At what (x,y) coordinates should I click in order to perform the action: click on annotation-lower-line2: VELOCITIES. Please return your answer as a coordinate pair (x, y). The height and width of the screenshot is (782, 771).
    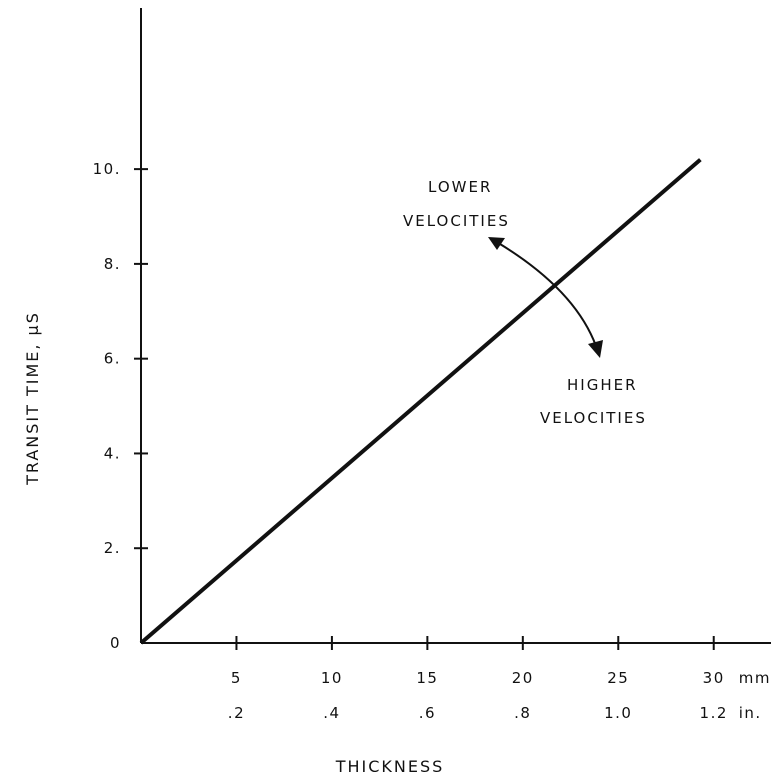
    Looking at the image, I should click on (456, 221).